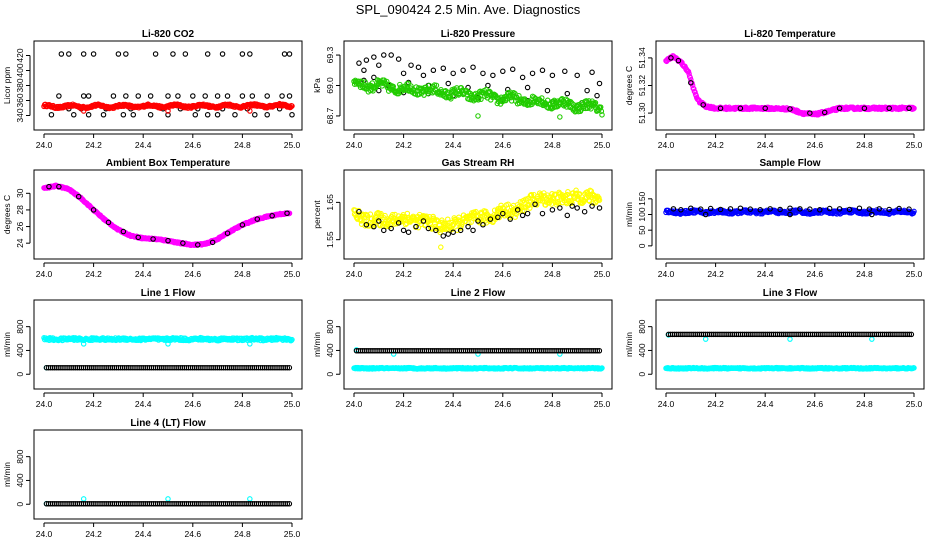 Image resolution: width=936 pixels, height=540 pixels. I want to click on y-tick-label: 0, so click(642, 245).